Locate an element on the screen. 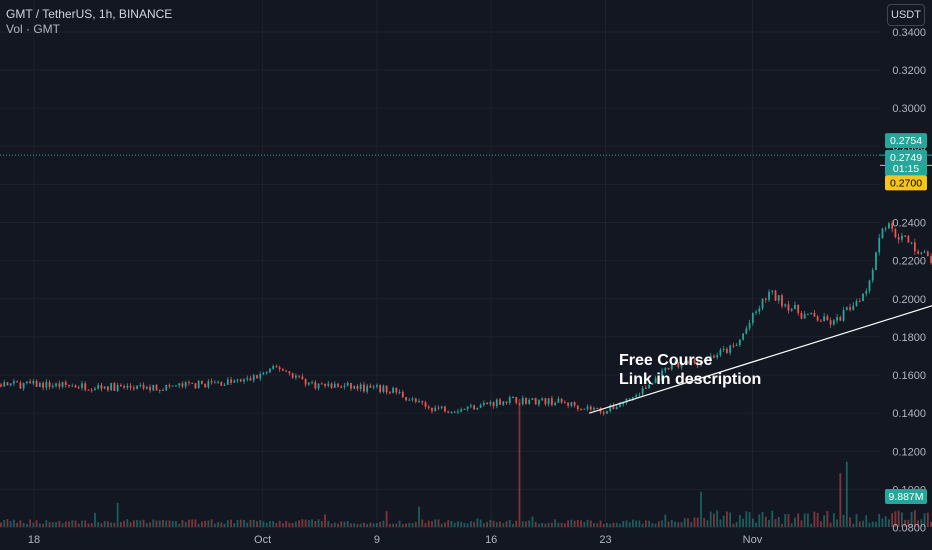 The width and height of the screenshot is (932, 550). last-price-badge-text: 0.2749 is located at coordinates (906, 158).